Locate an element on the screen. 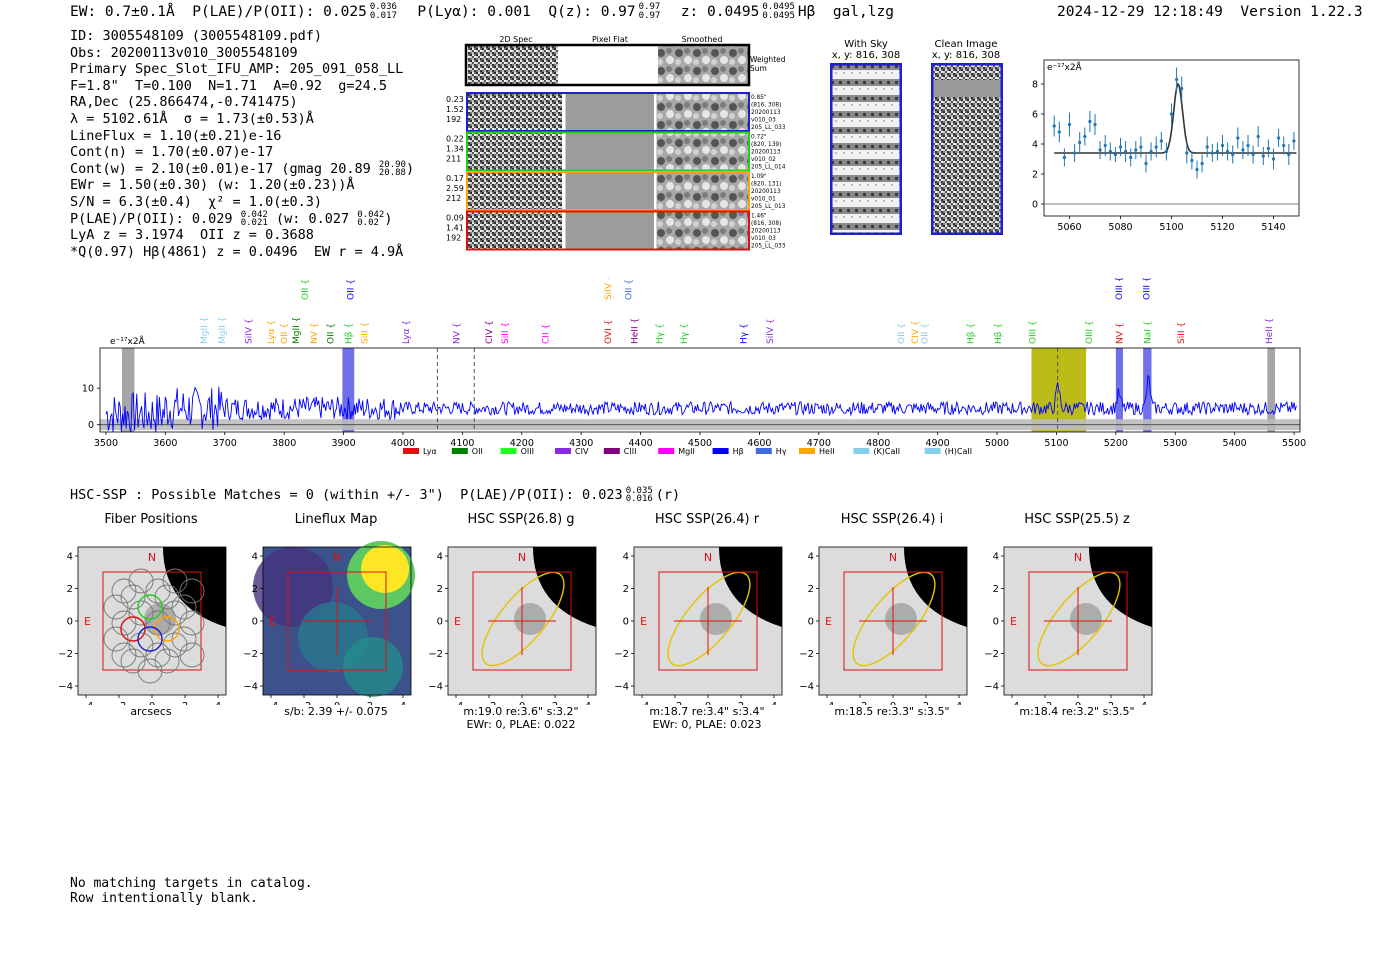  spec-line-label: OII { is located at coordinates (902, 333).